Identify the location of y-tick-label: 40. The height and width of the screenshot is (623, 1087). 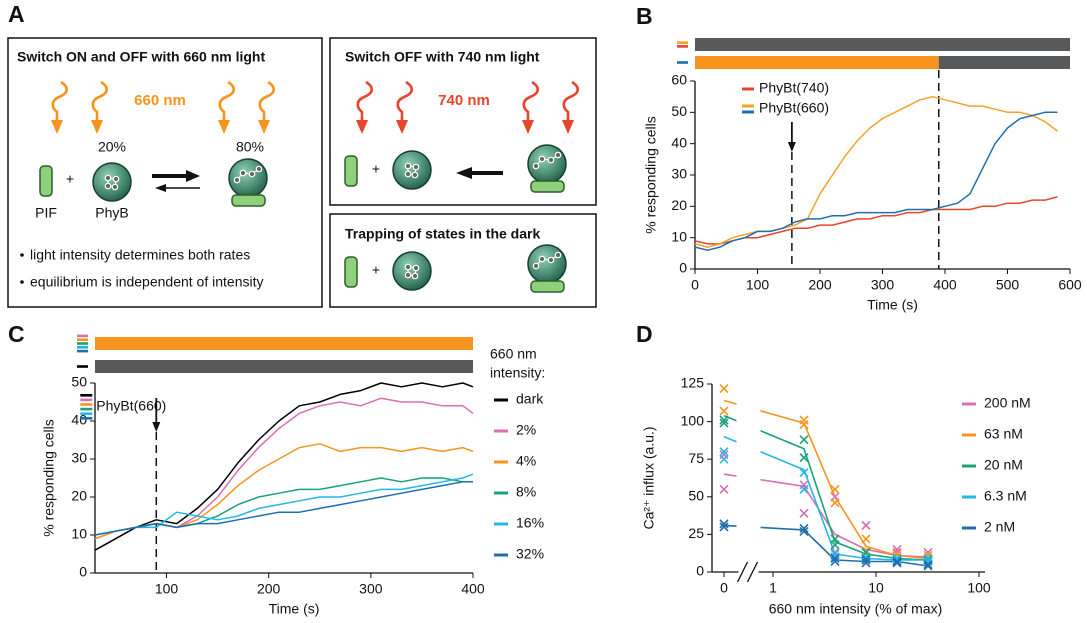
(79, 420).